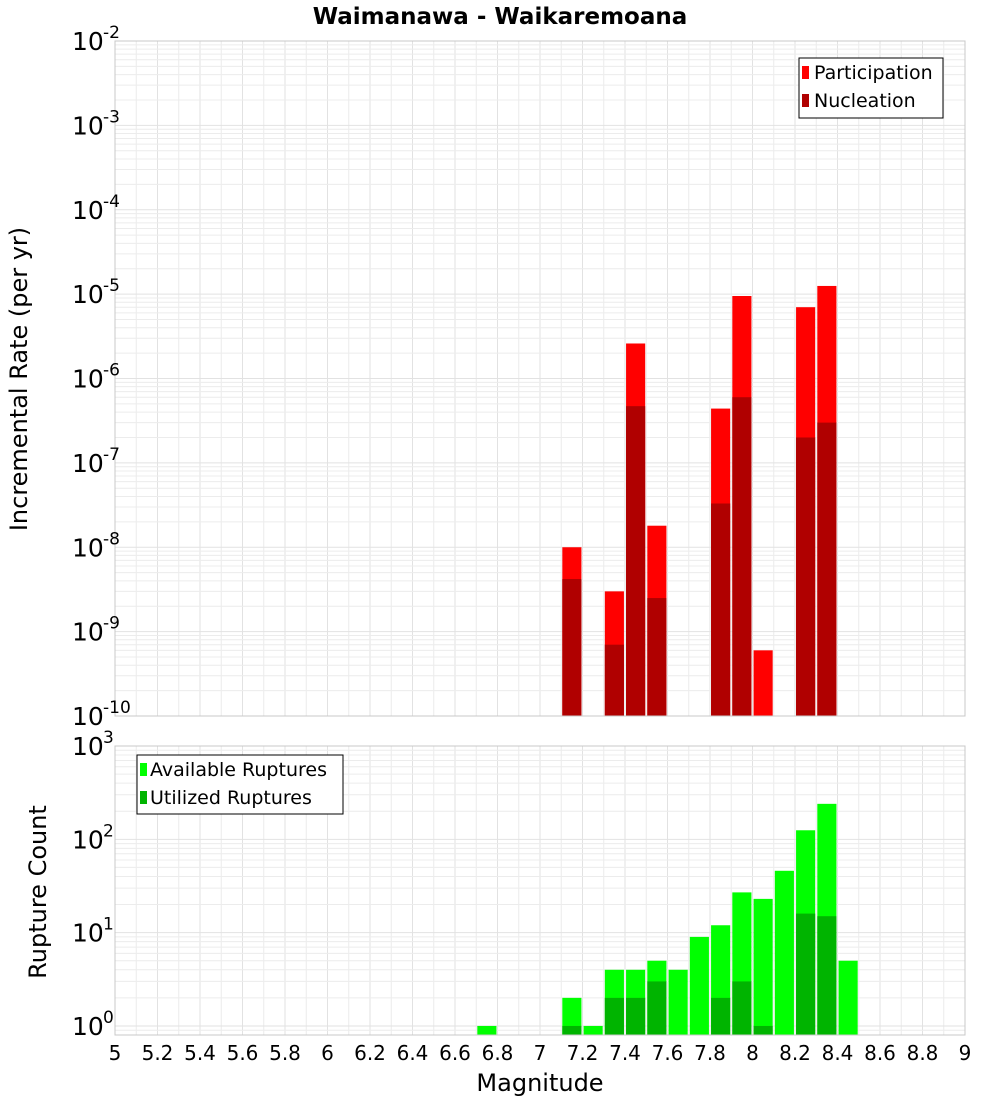 The height and width of the screenshot is (1100, 1000). I want to click on bottom-y-axis-title: Rupture Count, so click(38, 892).